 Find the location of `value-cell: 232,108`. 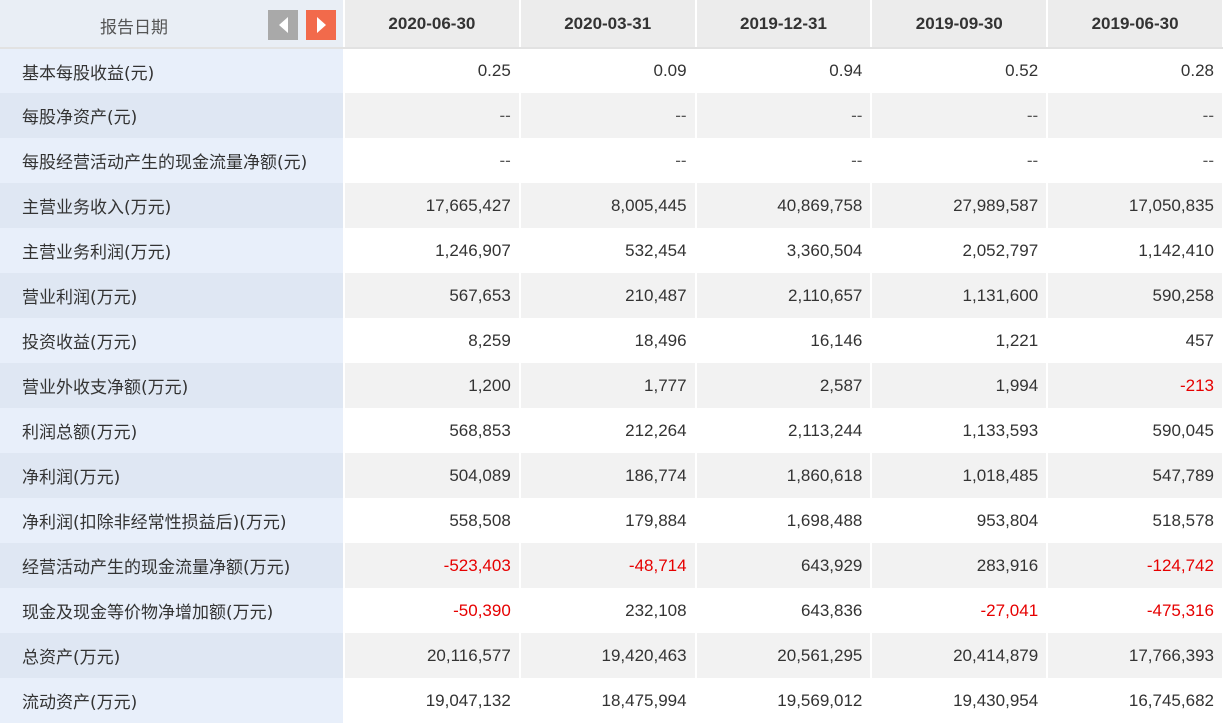

value-cell: 232,108 is located at coordinates (608, 610).